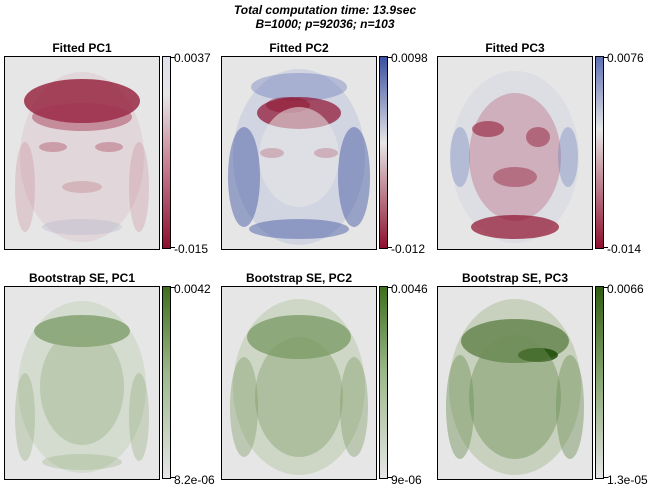 Image resolution: width=650 pixels, height=500 pixels. Describe the element at coordinates (408, 249) in the screenshot. I see `colorbar-min-fitted-pc2: -0.012` at that location.